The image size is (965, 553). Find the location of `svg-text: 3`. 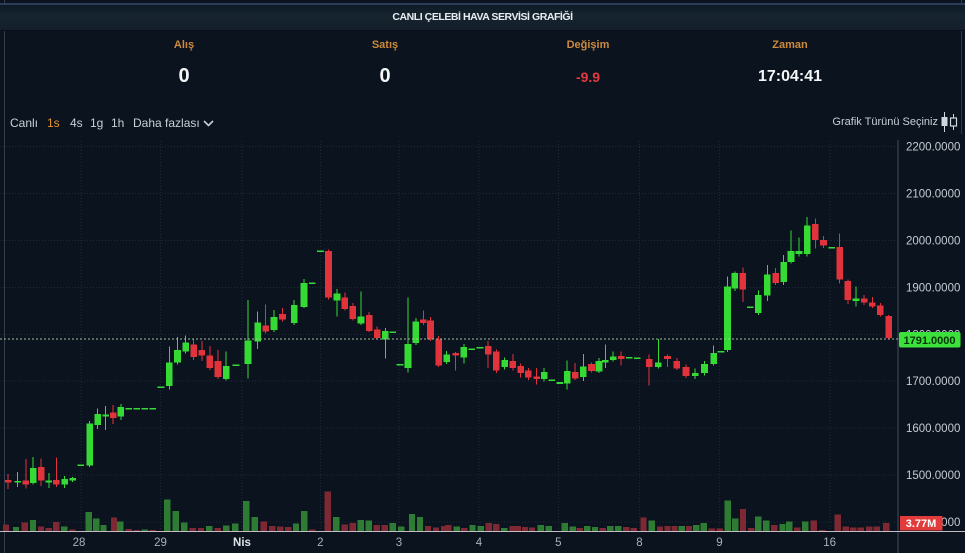

svg-text: 3 is located at coordinates (399, 543).